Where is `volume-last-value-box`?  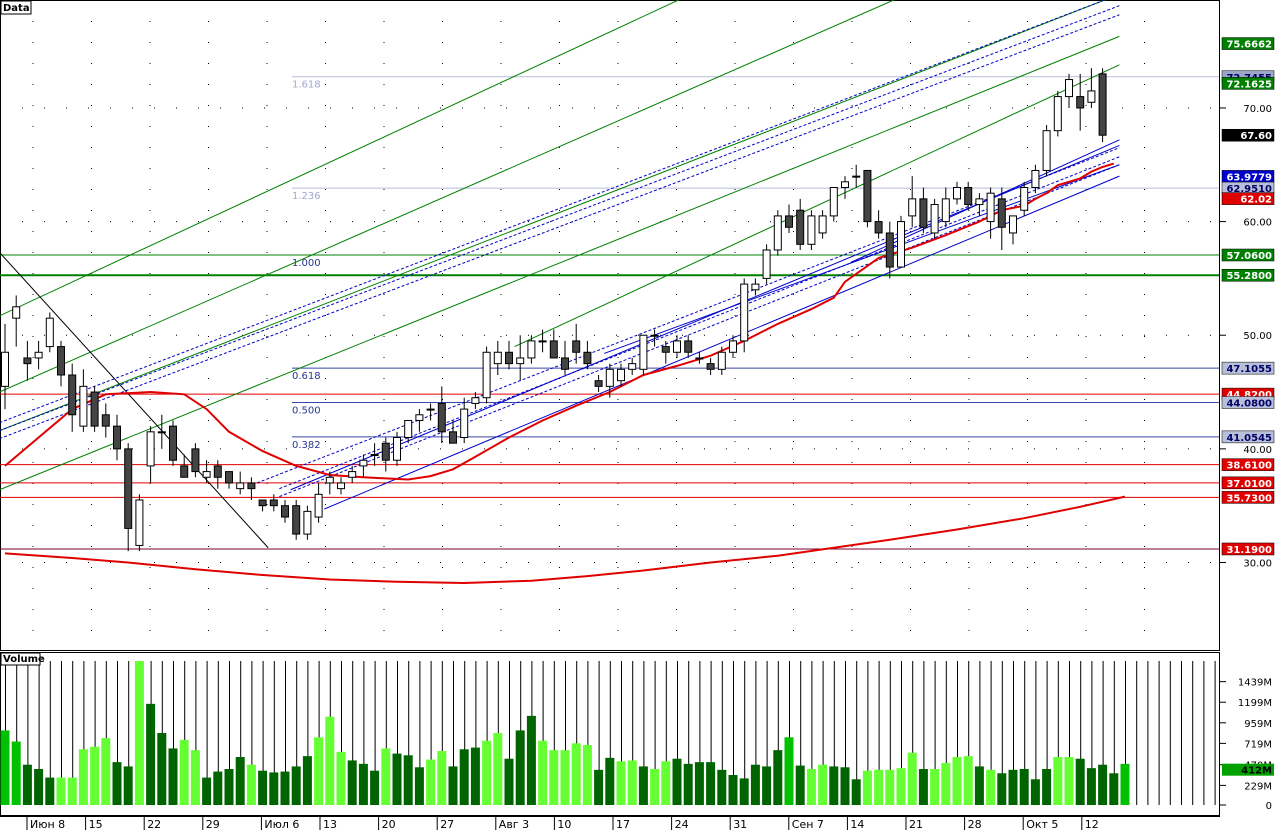
volume-last-value-box is located at coordinates (1248, 769).